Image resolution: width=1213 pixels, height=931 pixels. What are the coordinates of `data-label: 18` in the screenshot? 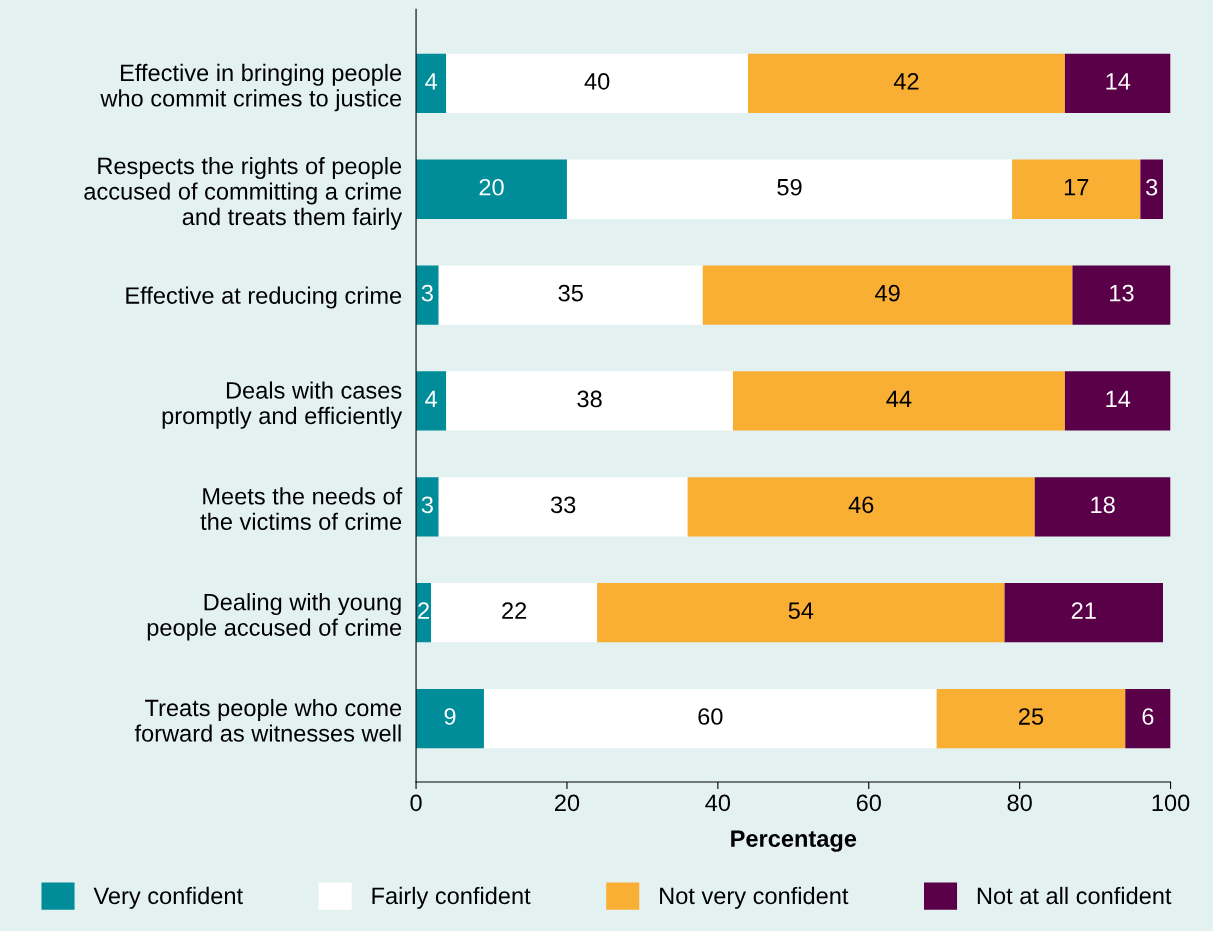 It's located at (1103, 505).